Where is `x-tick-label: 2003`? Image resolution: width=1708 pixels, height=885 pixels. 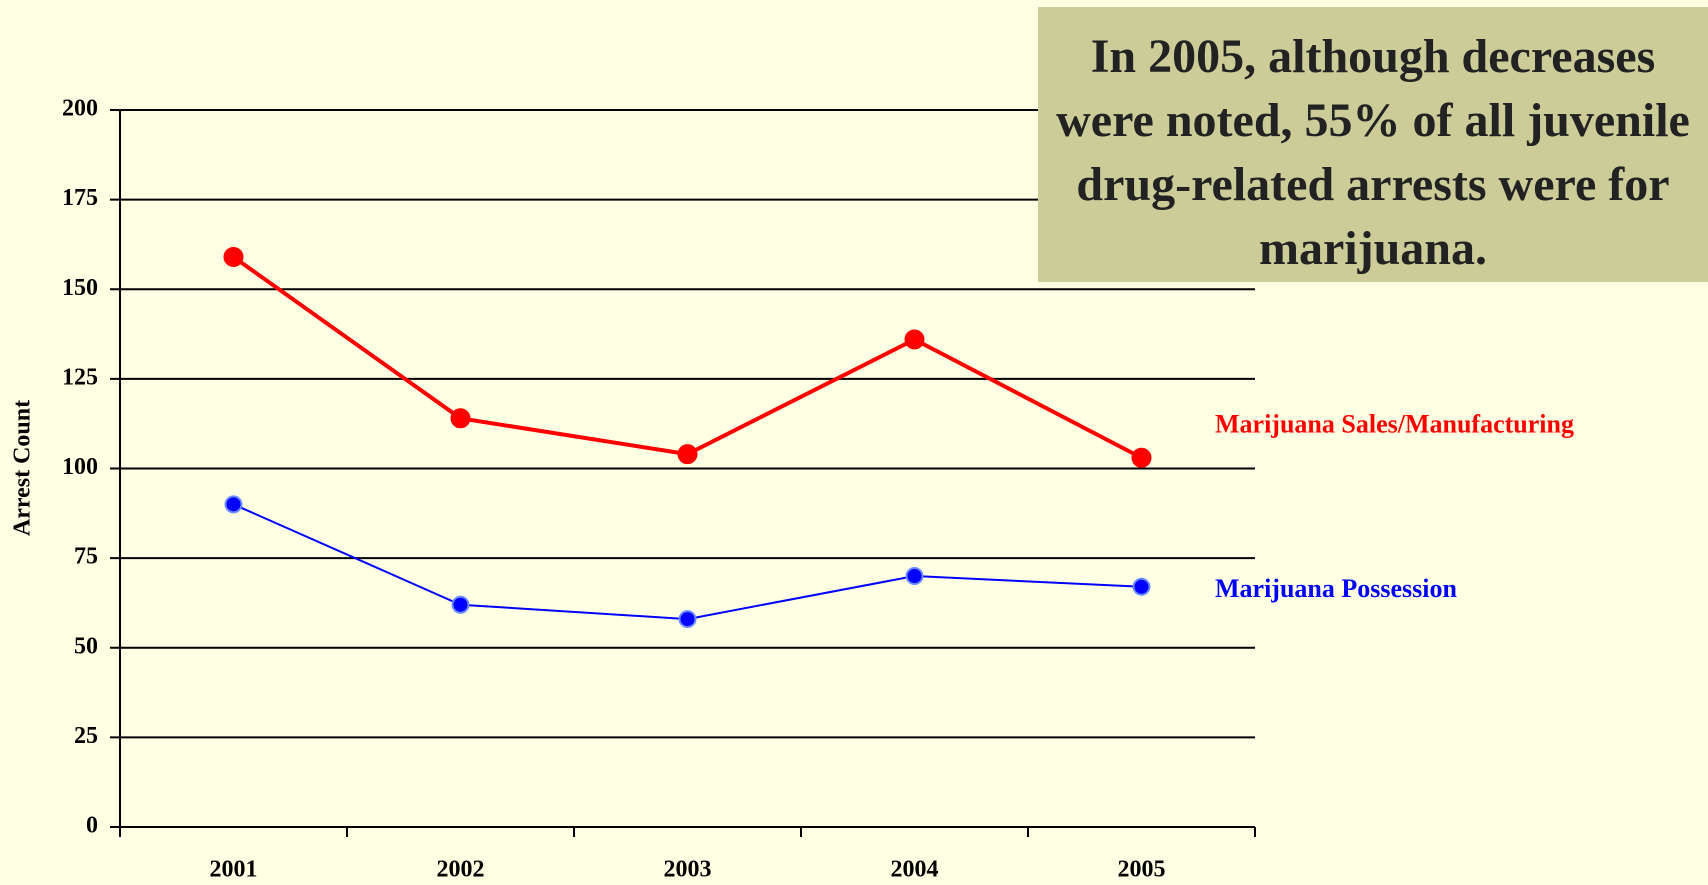
x-tick-label: 2003 is located at coordinates (688, 870).